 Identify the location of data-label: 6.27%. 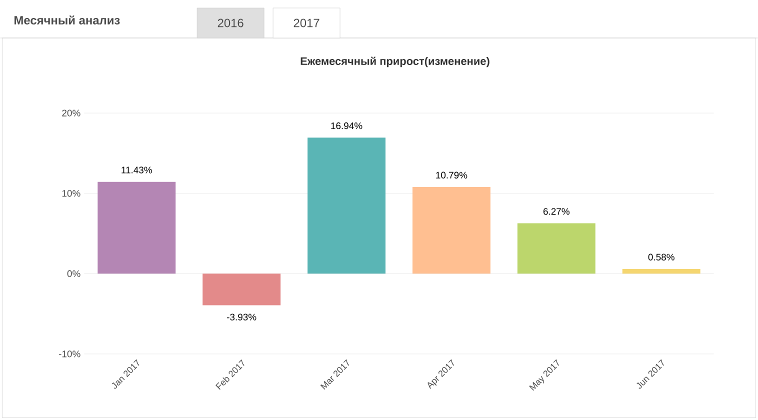
(556, 211).